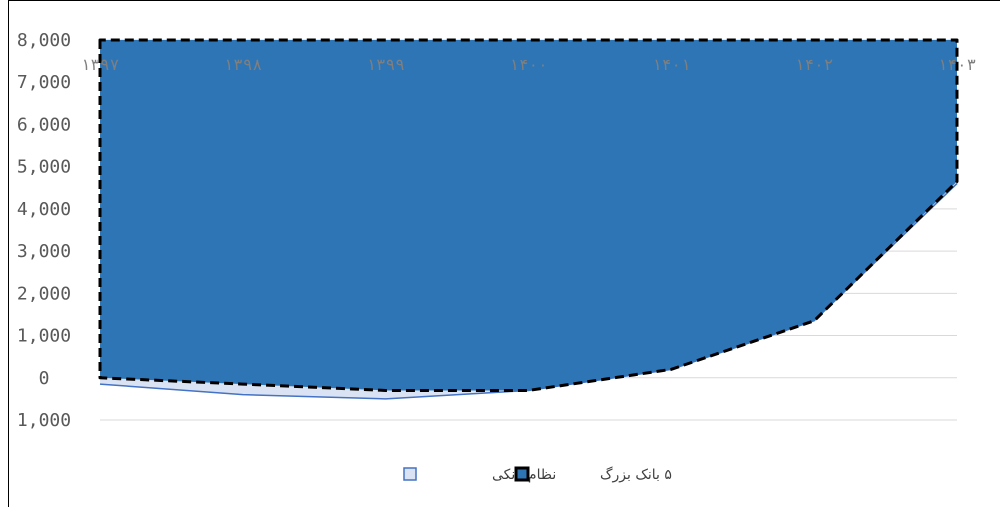 This screenshot has height=507, width=1000. Describe the element at coordinates (522, 474) in the screenshot. I see `legend-swatch-big-5-banks` at that location.